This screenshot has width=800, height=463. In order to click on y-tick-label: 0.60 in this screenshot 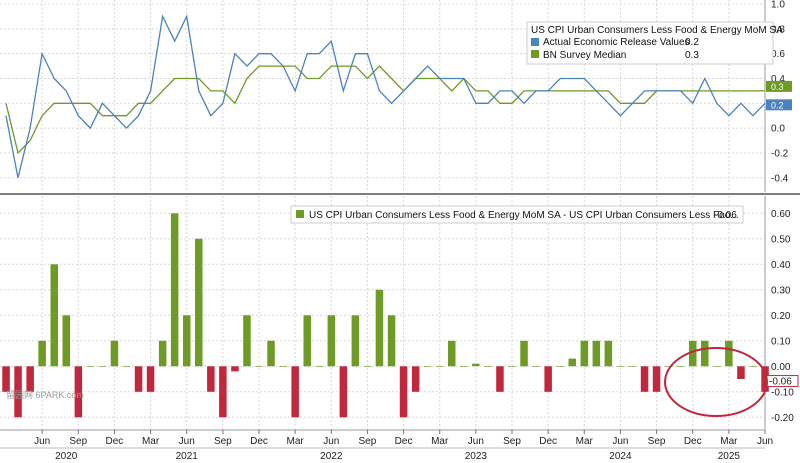, I will do `click(781, 214)`.